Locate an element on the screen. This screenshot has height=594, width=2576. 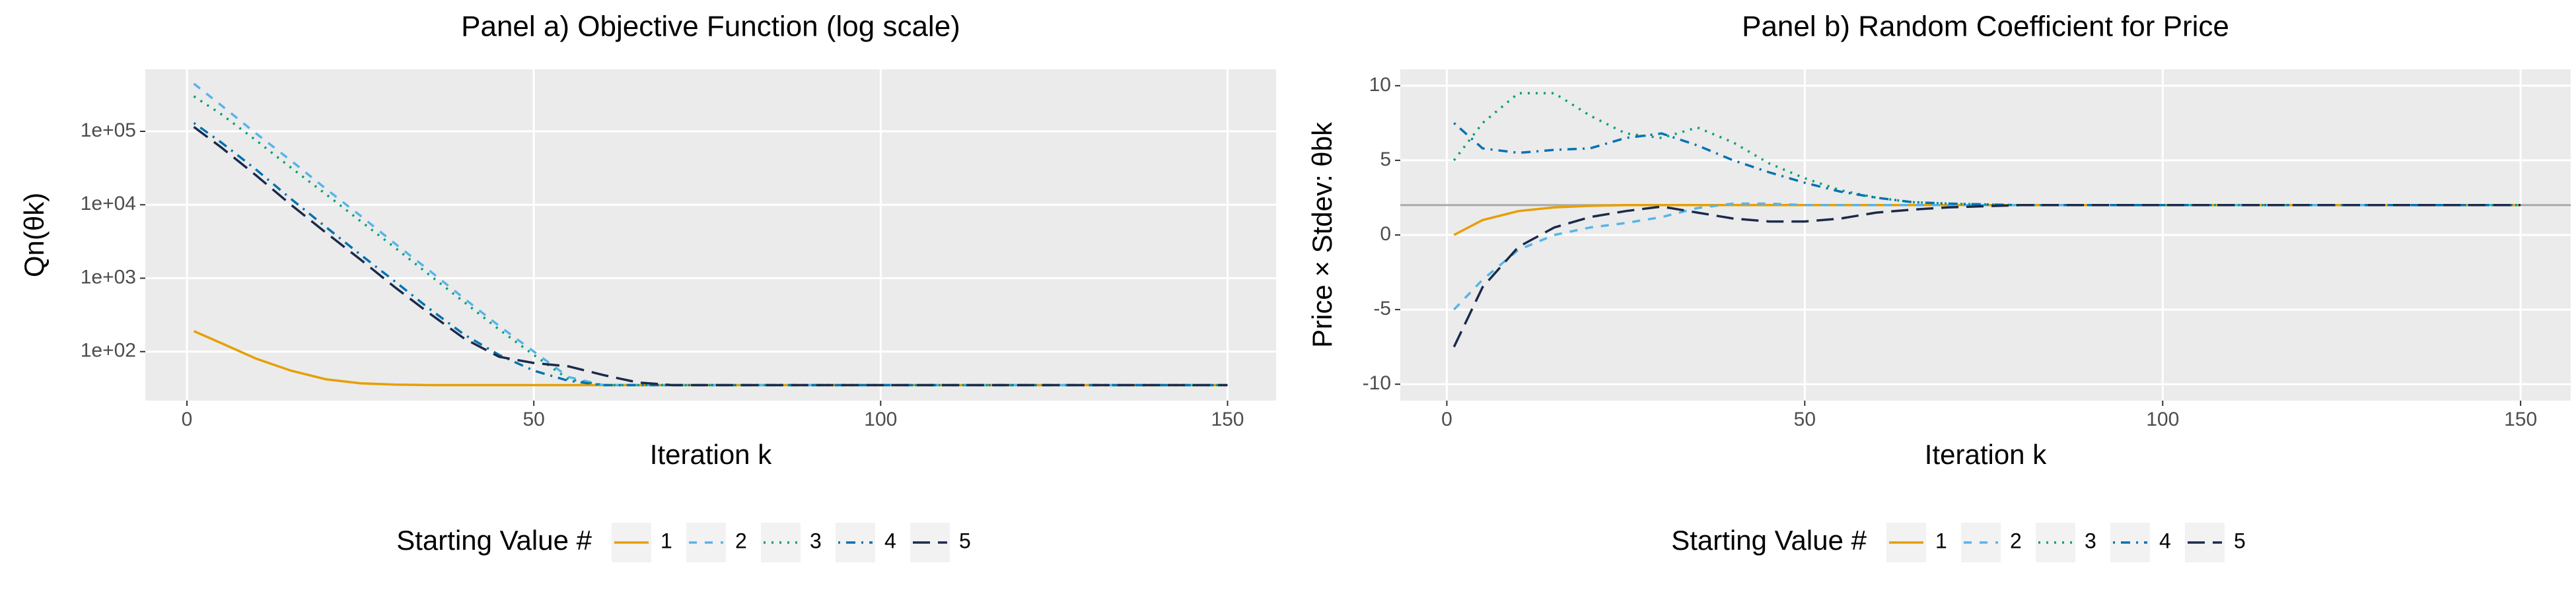
y-tick-label: 10 is located at coordinates (1380, 85).